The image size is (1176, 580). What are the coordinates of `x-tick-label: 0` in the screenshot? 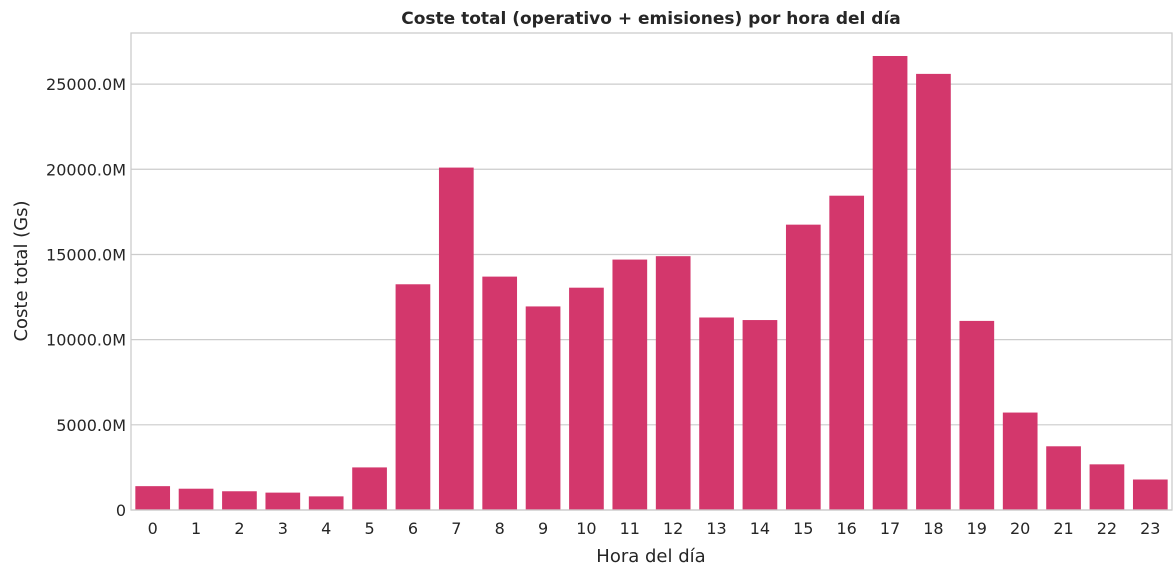 It's located at (153, 528).